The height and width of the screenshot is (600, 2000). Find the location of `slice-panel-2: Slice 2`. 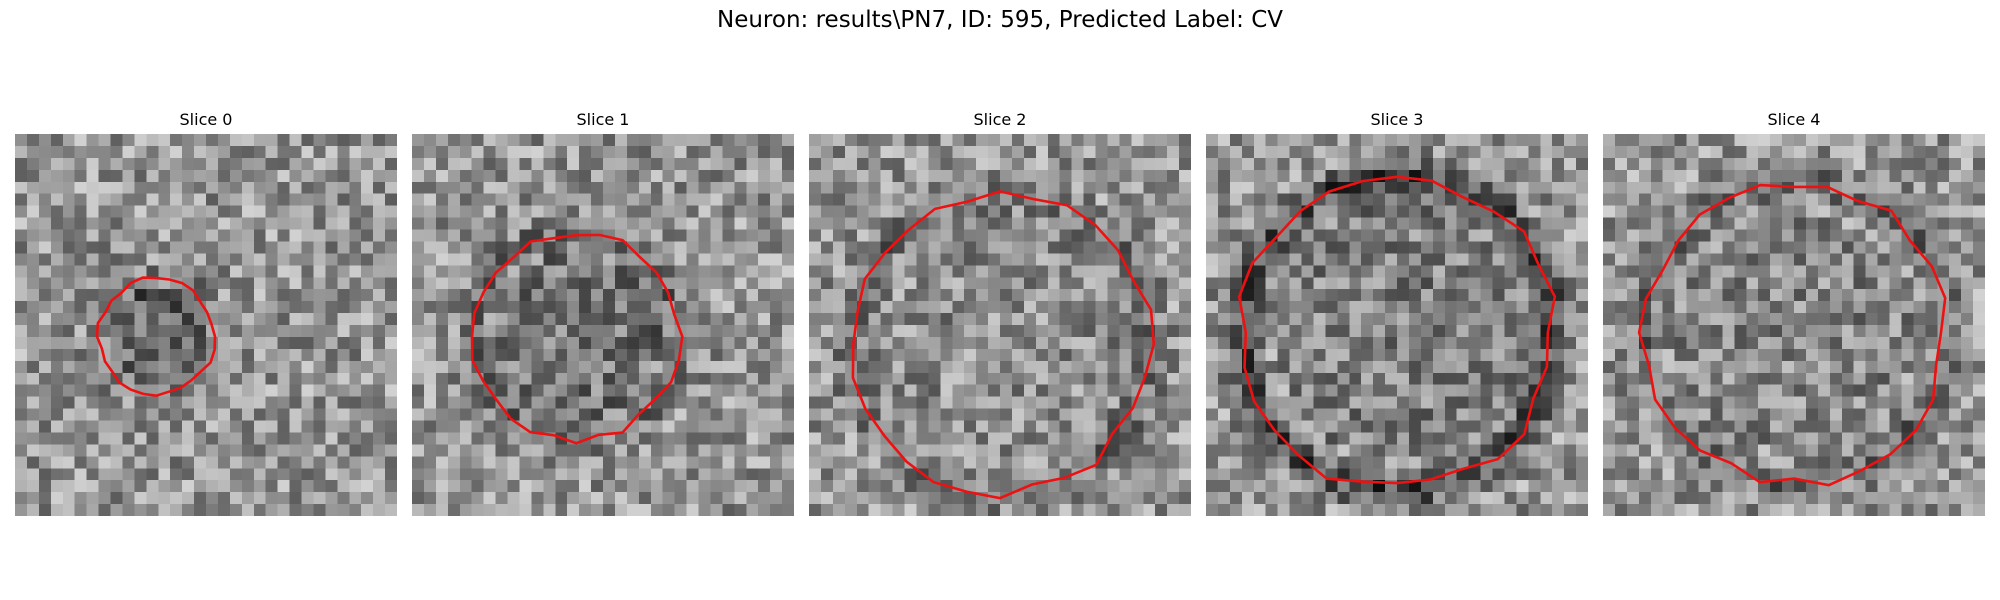

slice-panel-2: Slice 2 is located at coordinates (1000, 316).